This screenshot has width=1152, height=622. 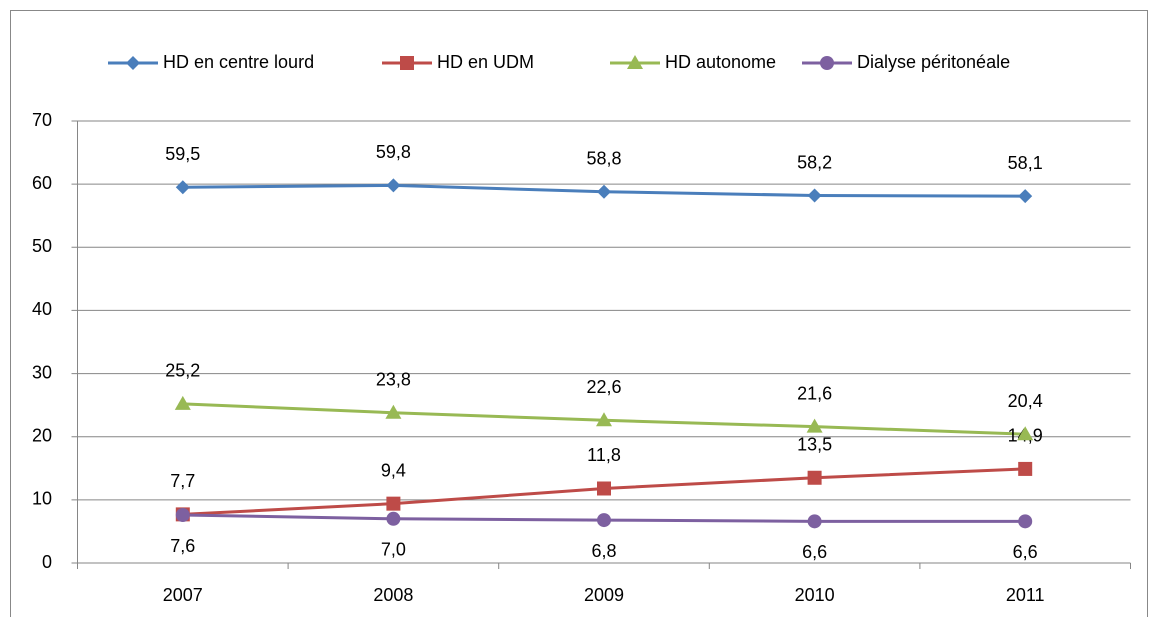 I want to click on data-label: 7,6, so click(x=182, y=546).